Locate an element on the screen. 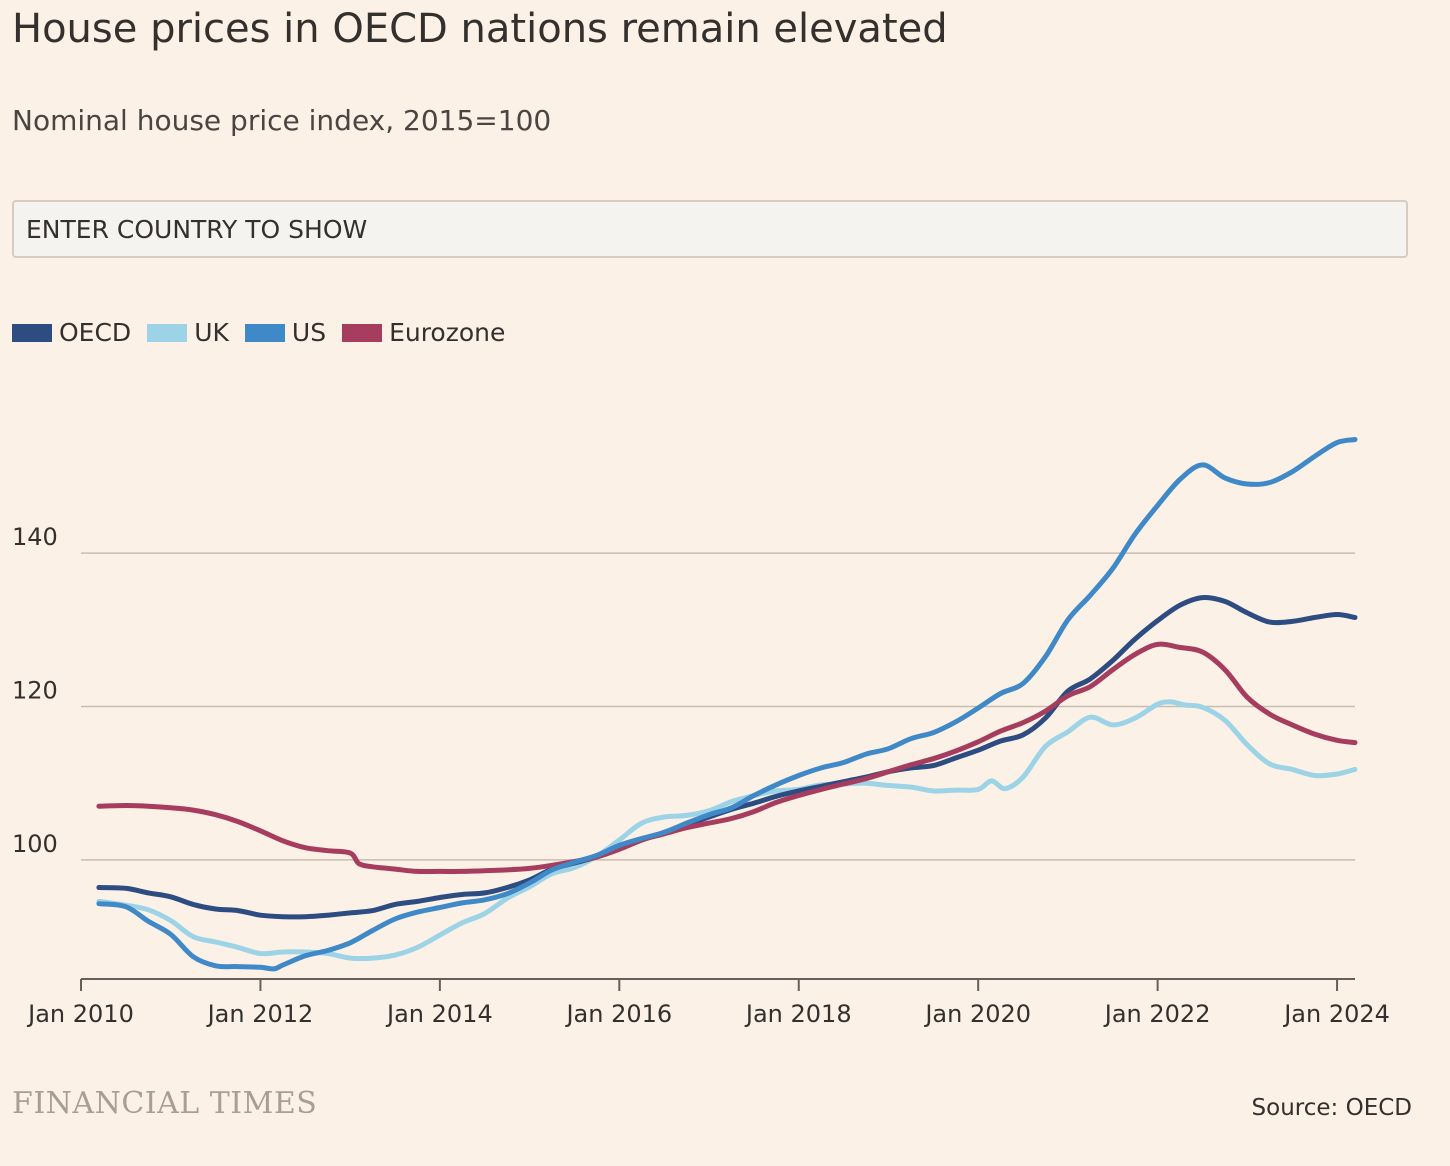 The height and width of the screenshot is (1166, 1450). y-tick-label: 100 is located at coordinates (35, 844).